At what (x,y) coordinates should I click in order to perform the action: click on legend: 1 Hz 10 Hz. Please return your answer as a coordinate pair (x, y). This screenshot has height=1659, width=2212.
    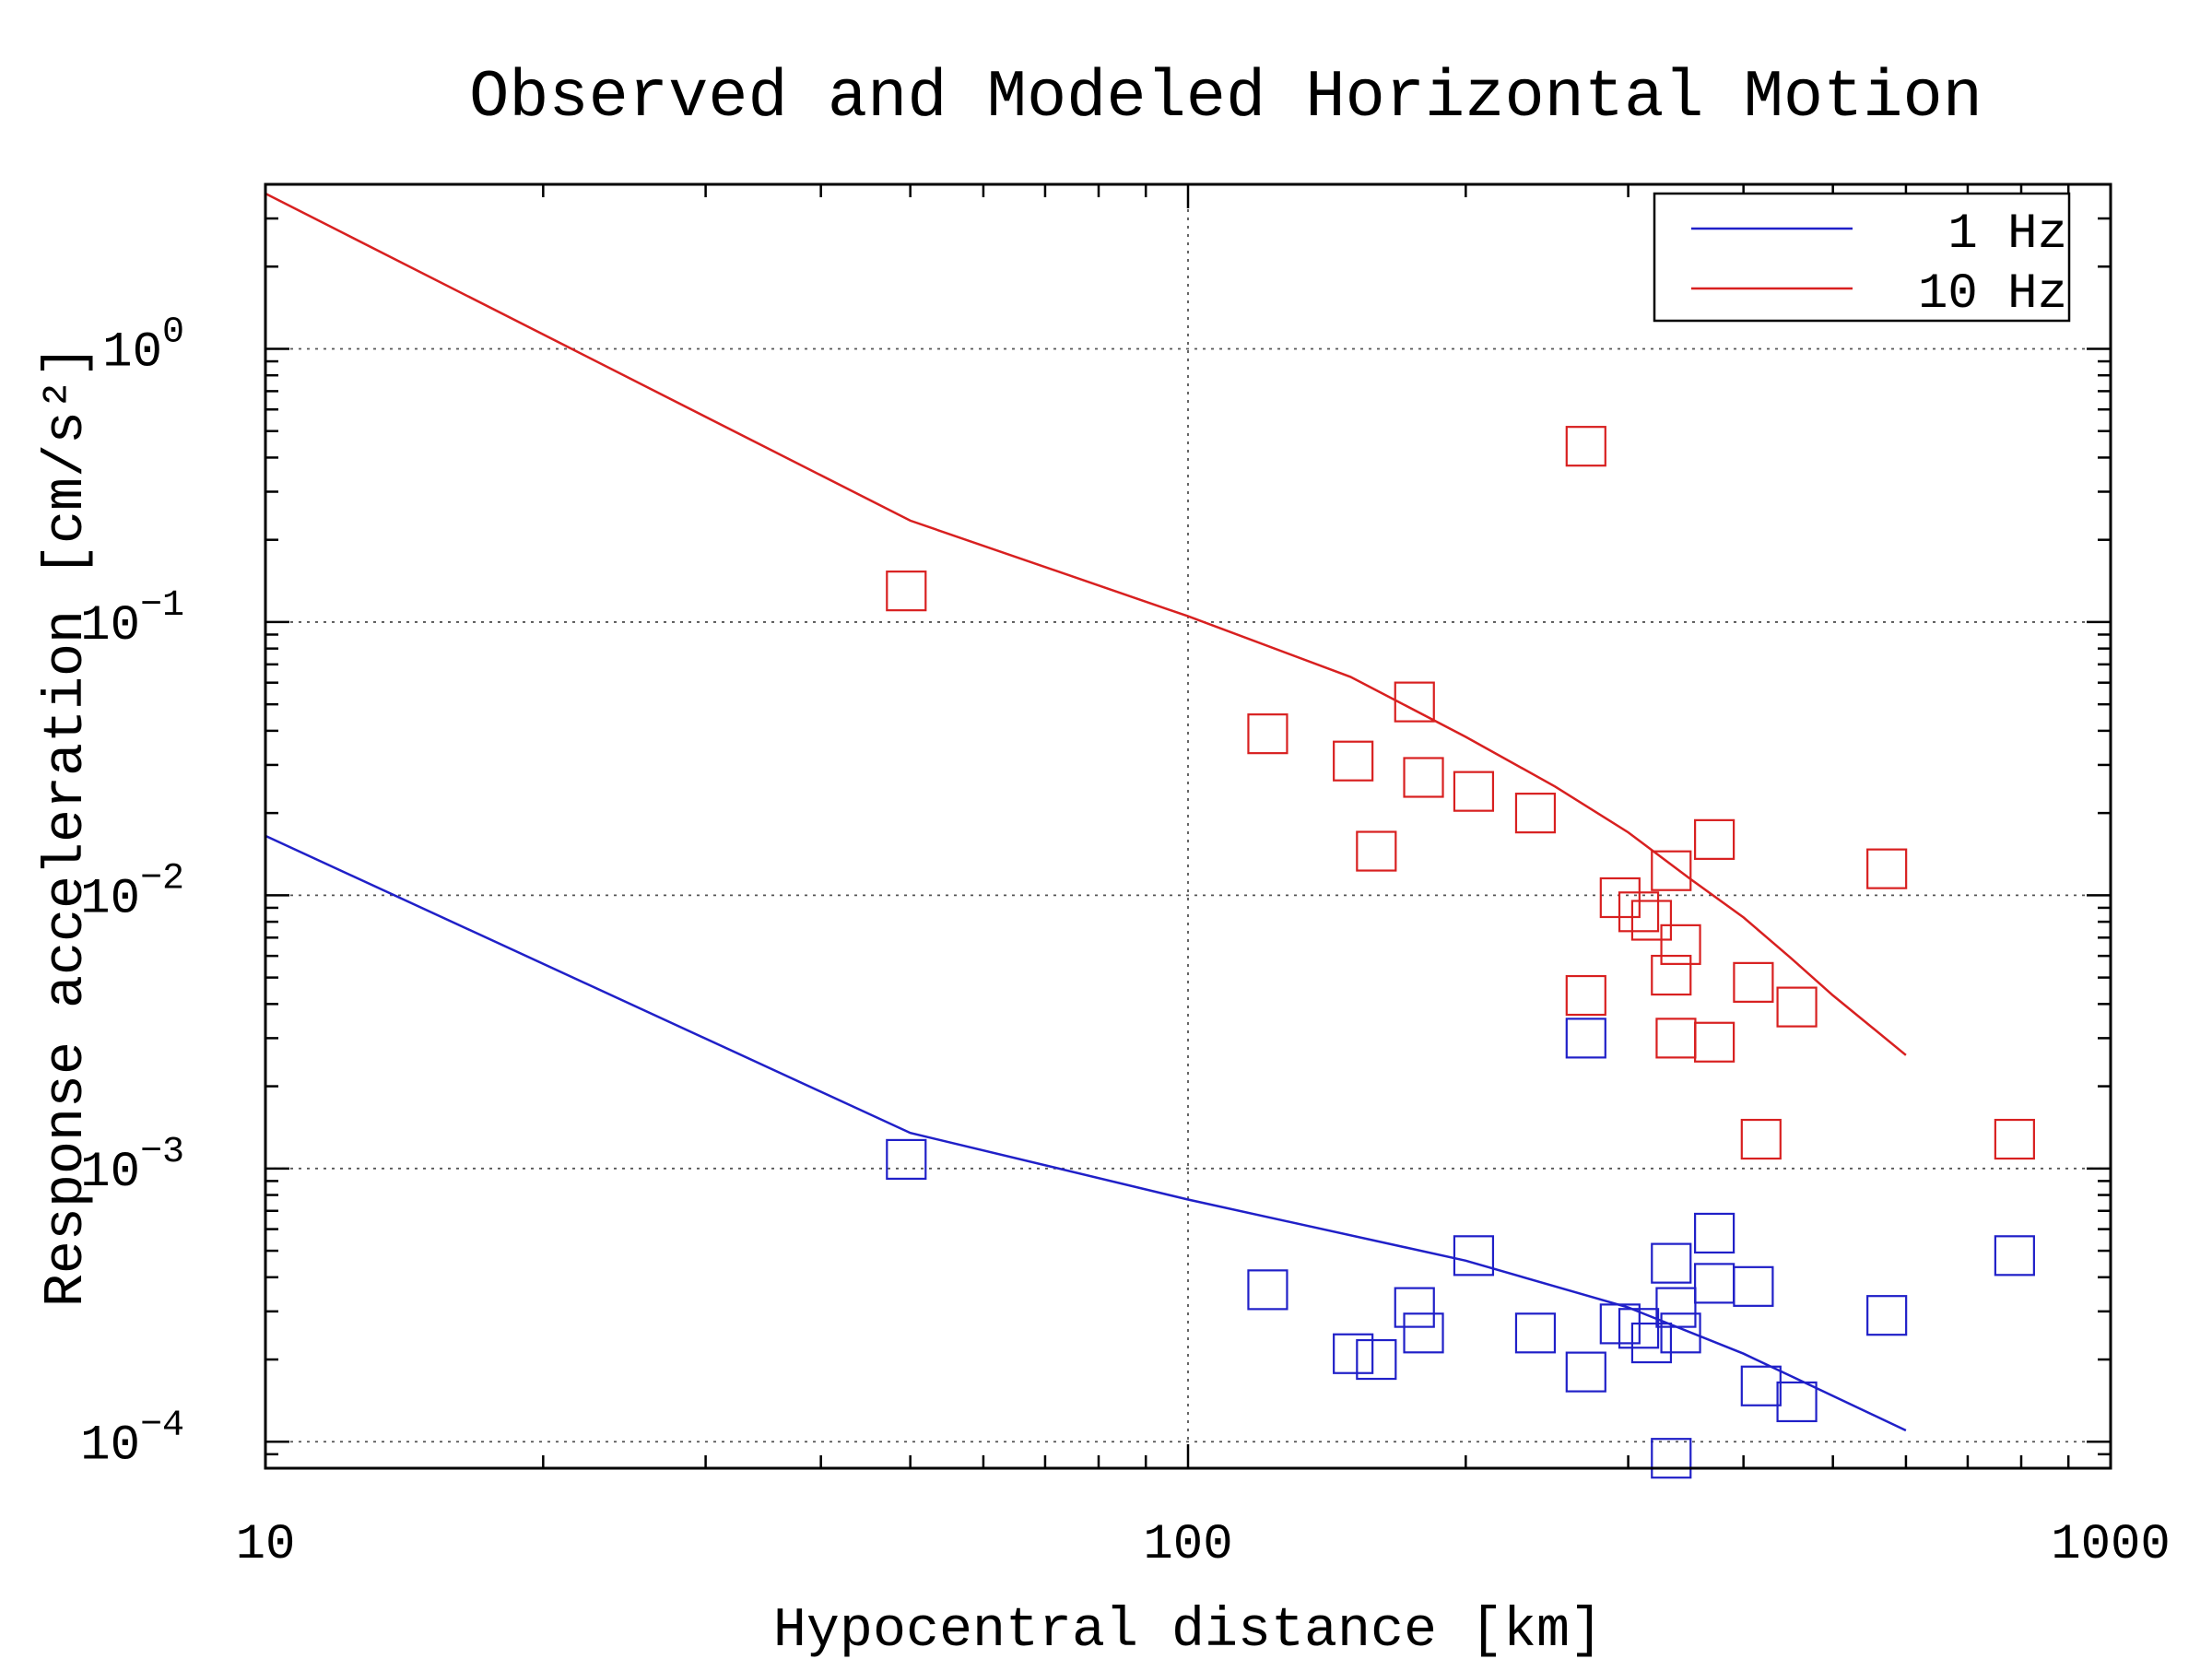
    Looking at the image, I should click on (1862, 257).